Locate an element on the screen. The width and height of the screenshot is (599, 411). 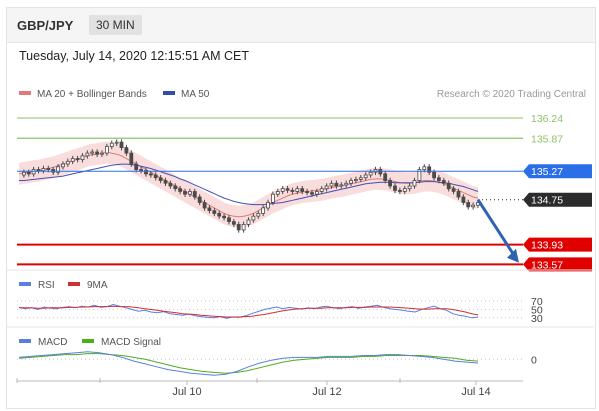
rsi-ma-line is located at coordinates (249, 311).